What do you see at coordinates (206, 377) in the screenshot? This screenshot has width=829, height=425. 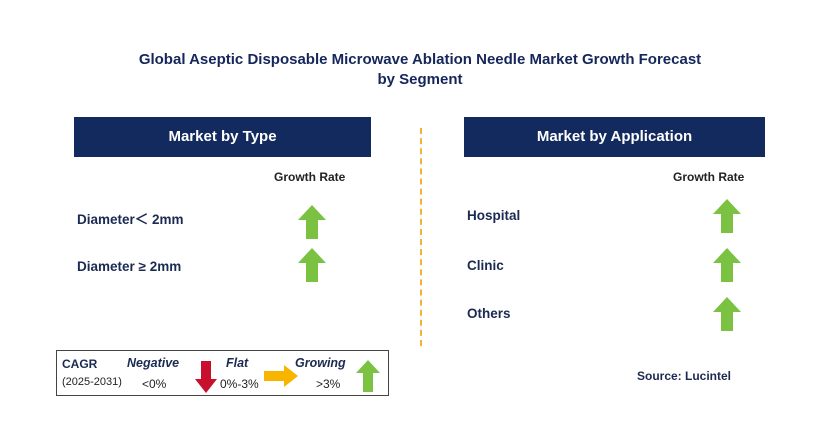 I see `down-arrow-icon` at bounding box center [206, 377].